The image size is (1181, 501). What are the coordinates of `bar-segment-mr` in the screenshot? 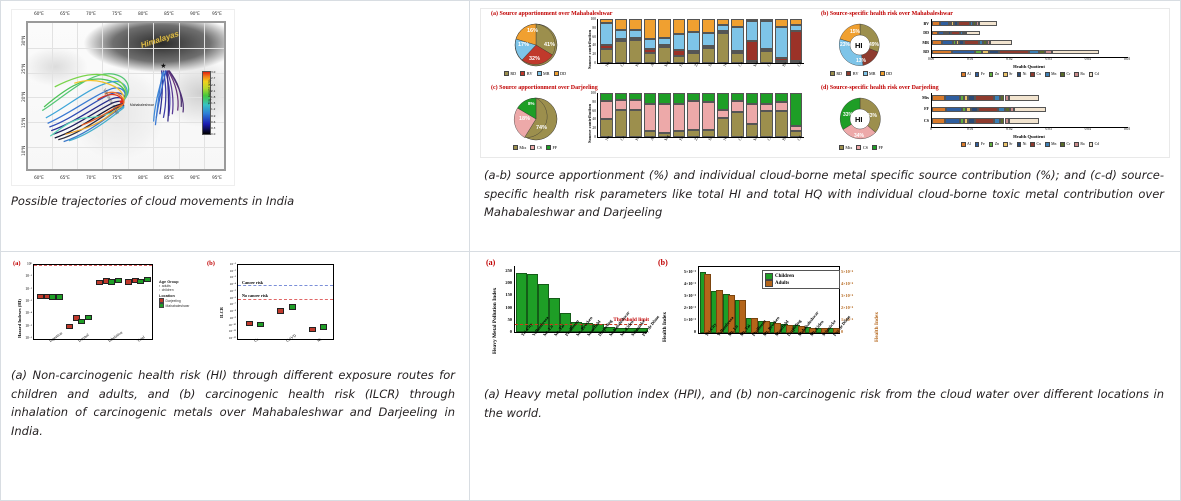 It's located at (635, 33).